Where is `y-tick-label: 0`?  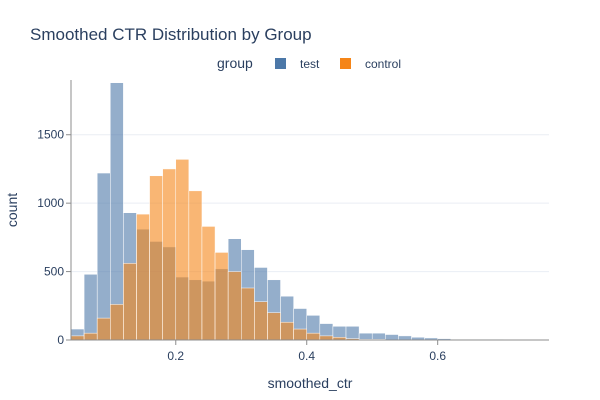 y-tick-label: 0 is located at coordinates (60, 340).